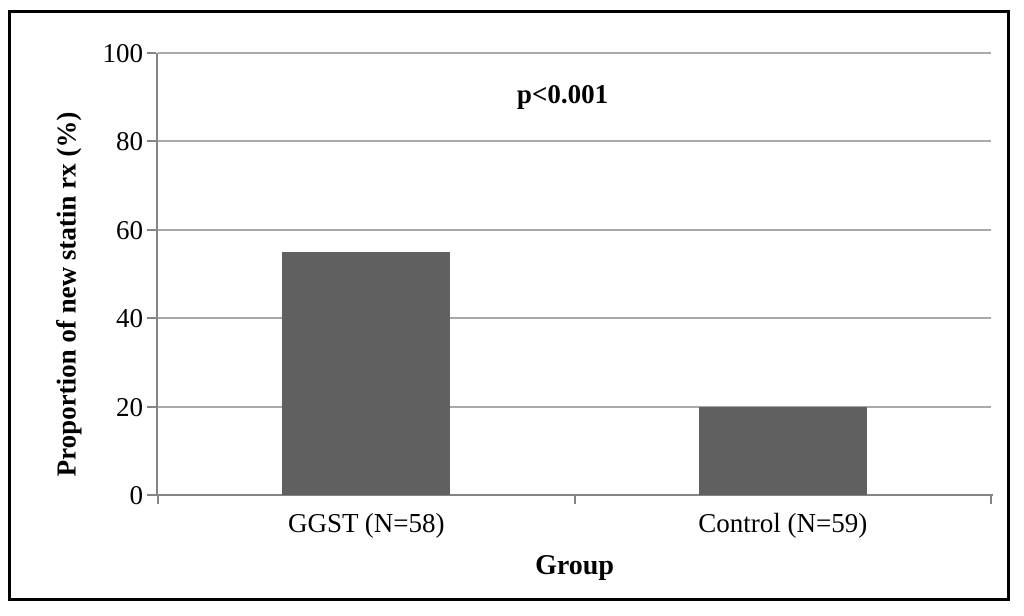  What do you see at coordinates (157, 274) in the screenshot?
I see `y-axis-line` at bounding box center [157, 274].